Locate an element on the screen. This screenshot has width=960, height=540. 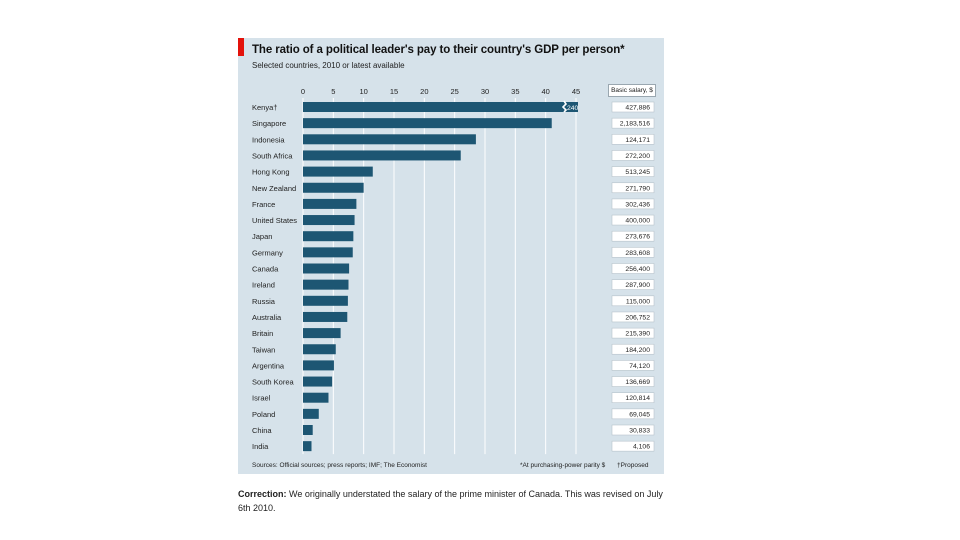
x-tick-label: 45 is located at coordinates (576, 91).